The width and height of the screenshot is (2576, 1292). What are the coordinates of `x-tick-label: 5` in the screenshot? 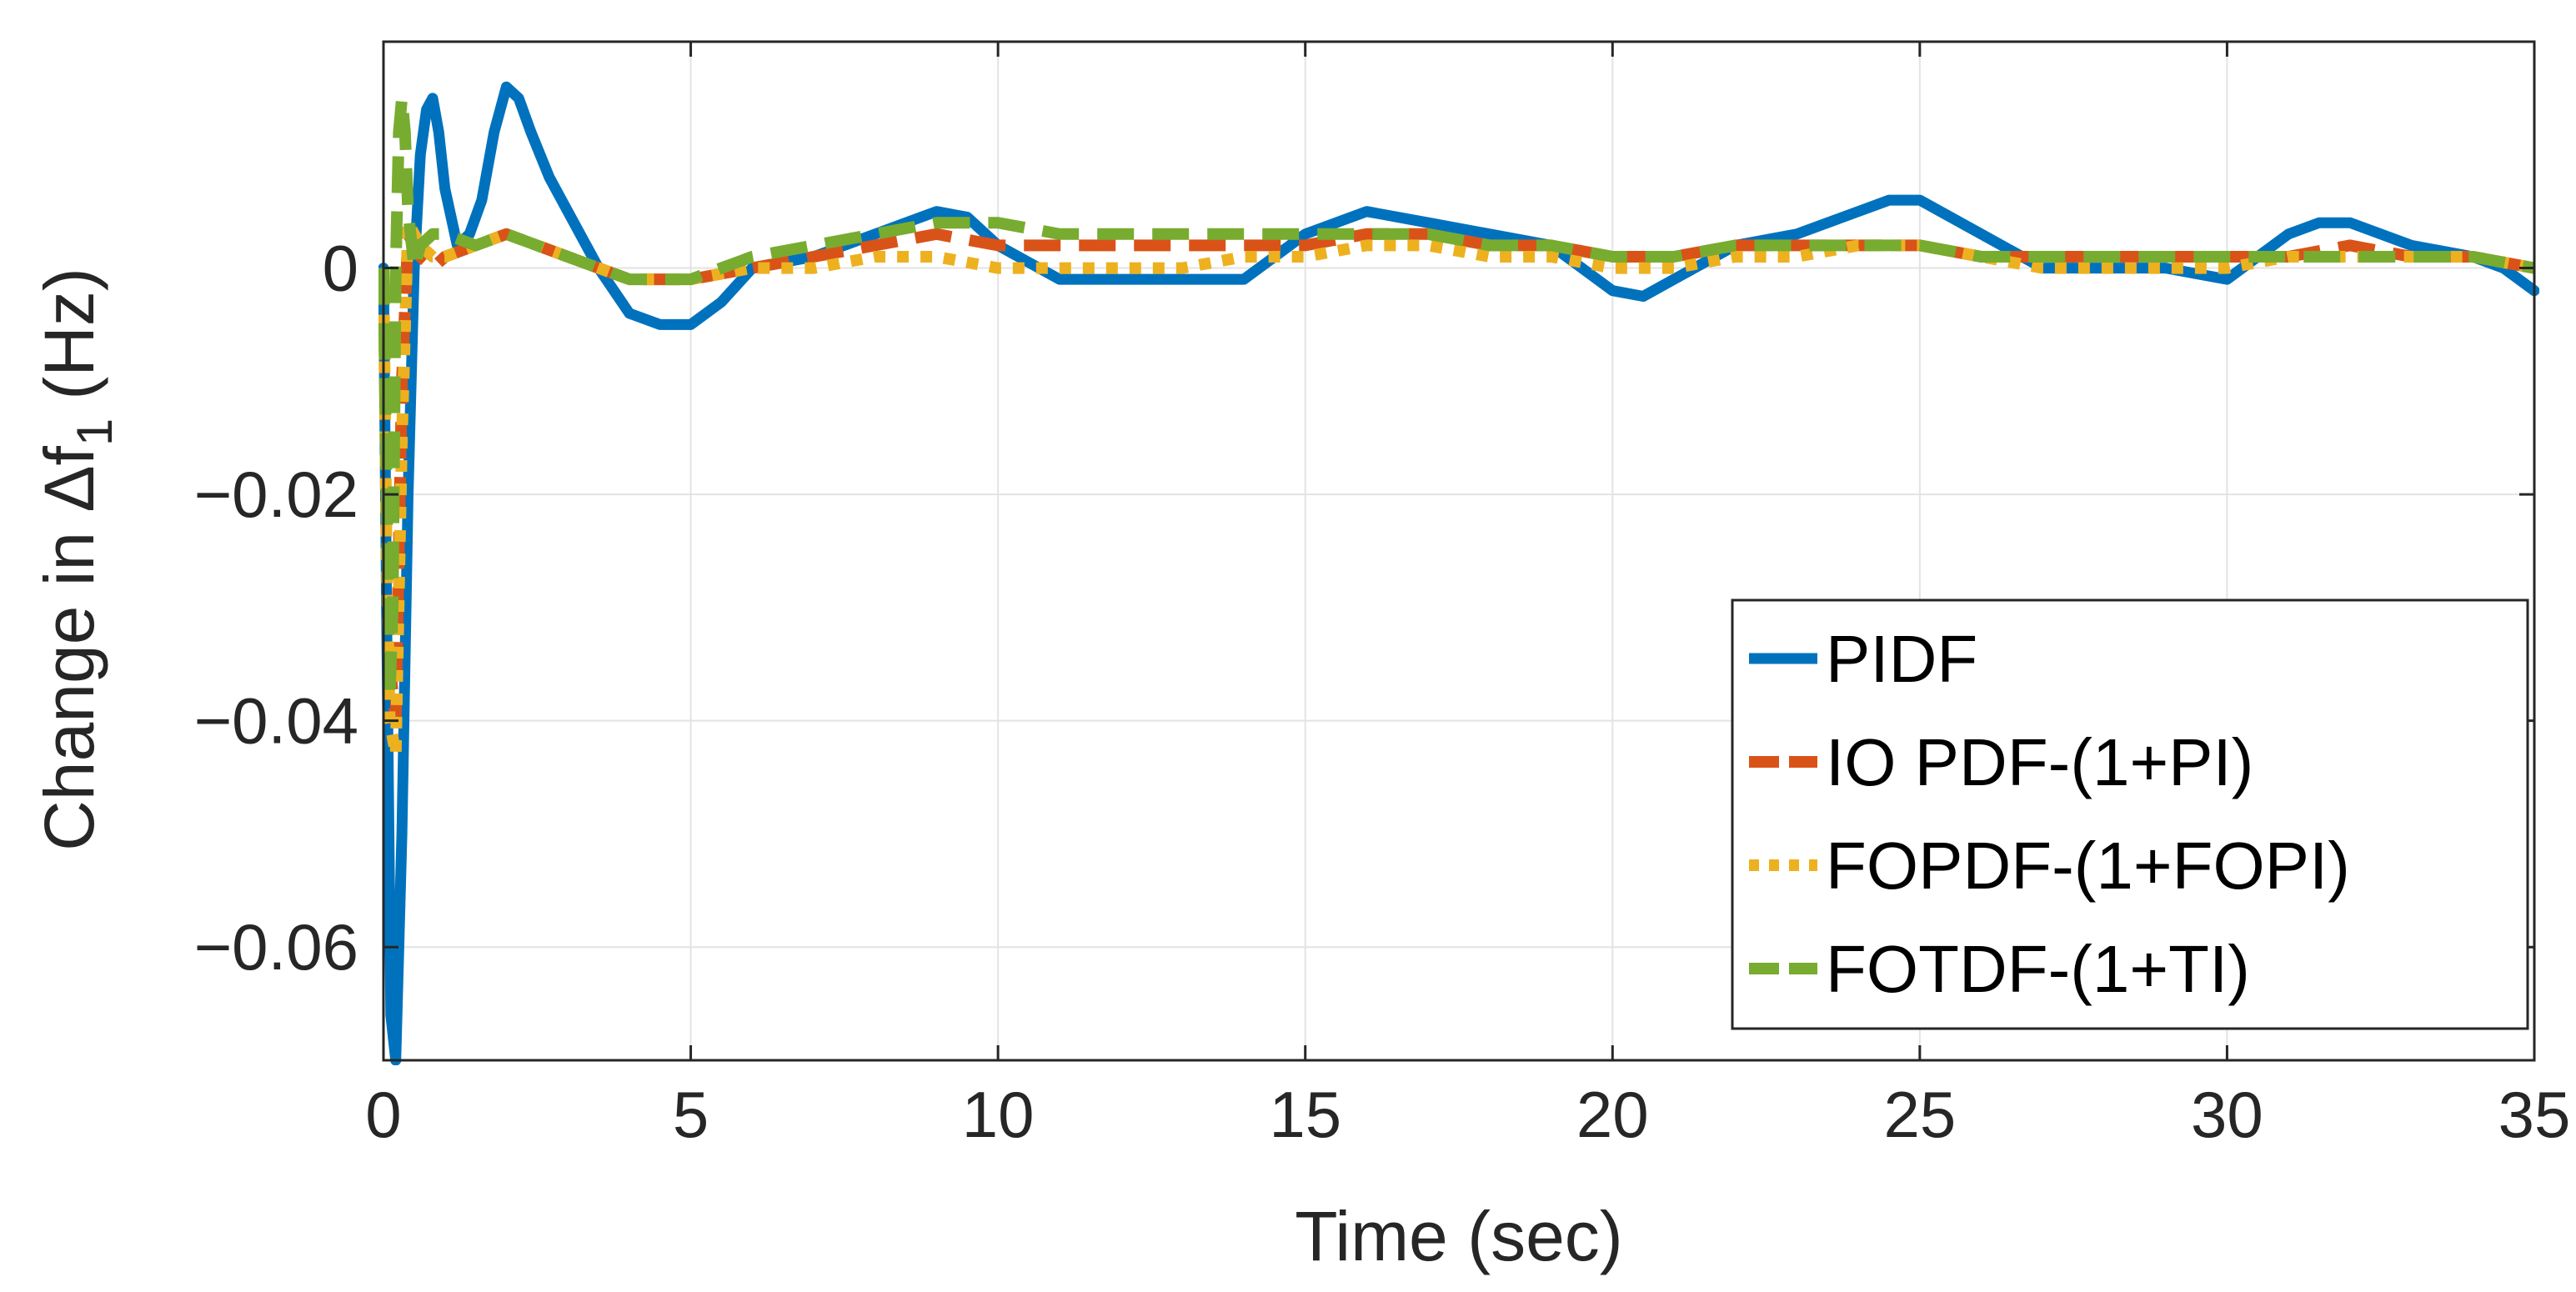 It's located at (691, 1114).